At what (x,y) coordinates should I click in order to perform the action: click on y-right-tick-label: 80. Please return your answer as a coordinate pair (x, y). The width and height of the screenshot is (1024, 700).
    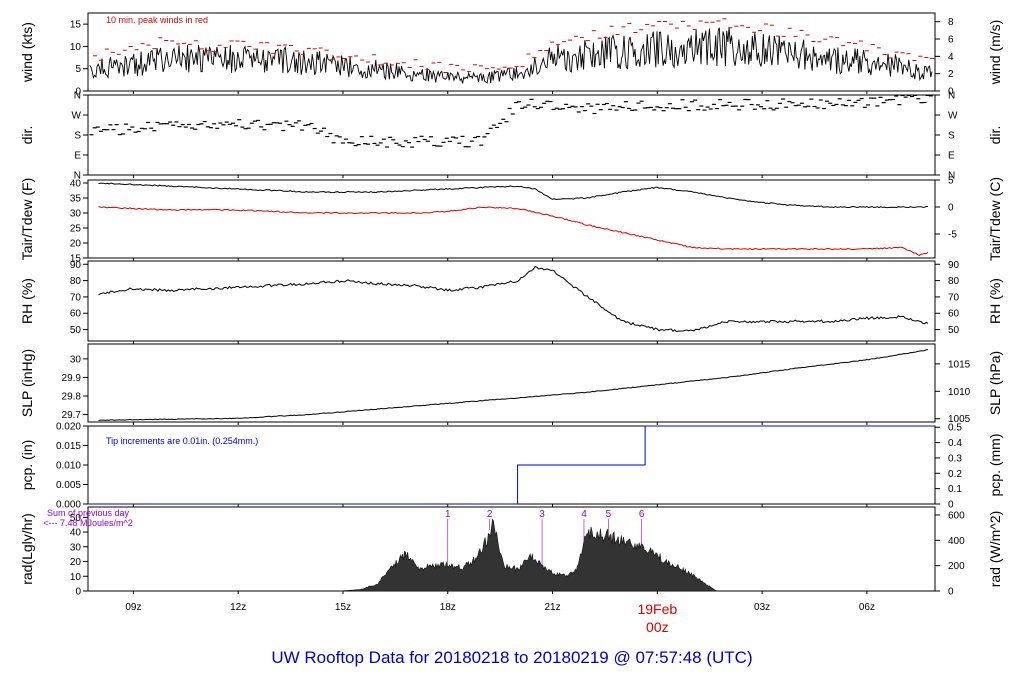
    Looking at the image, I should click on (954, 281).